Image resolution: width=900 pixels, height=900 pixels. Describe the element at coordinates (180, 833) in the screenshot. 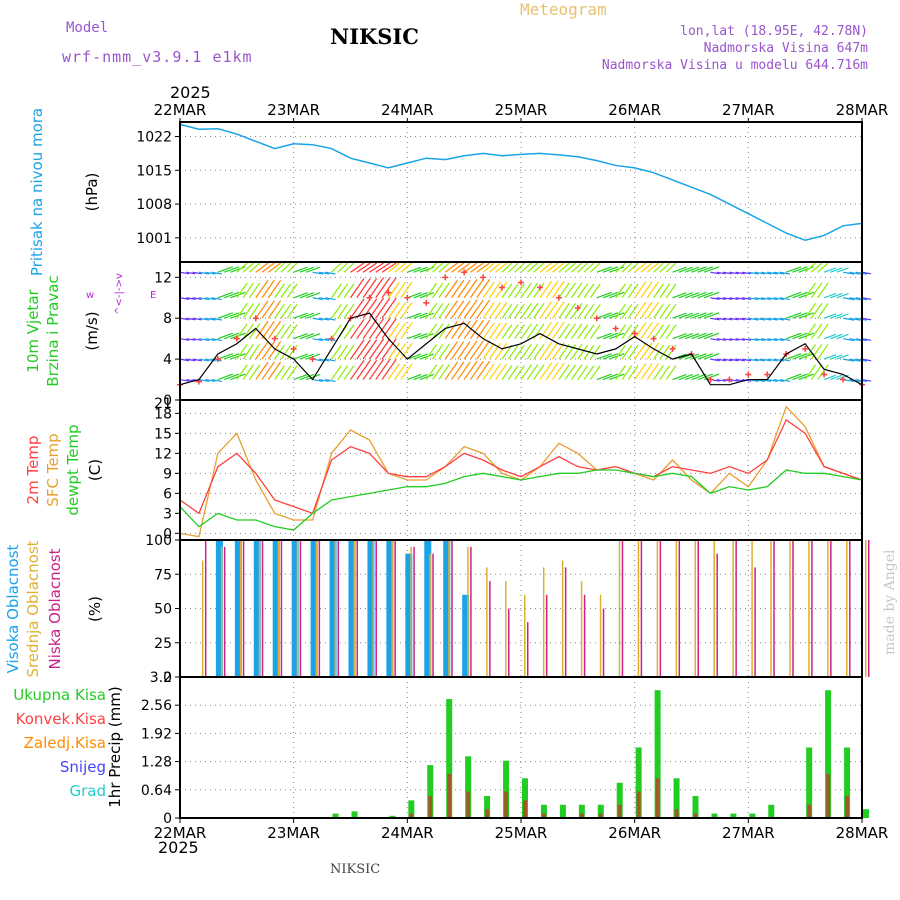

I see `x-tick-label-bottom: 22MAR` at that location.